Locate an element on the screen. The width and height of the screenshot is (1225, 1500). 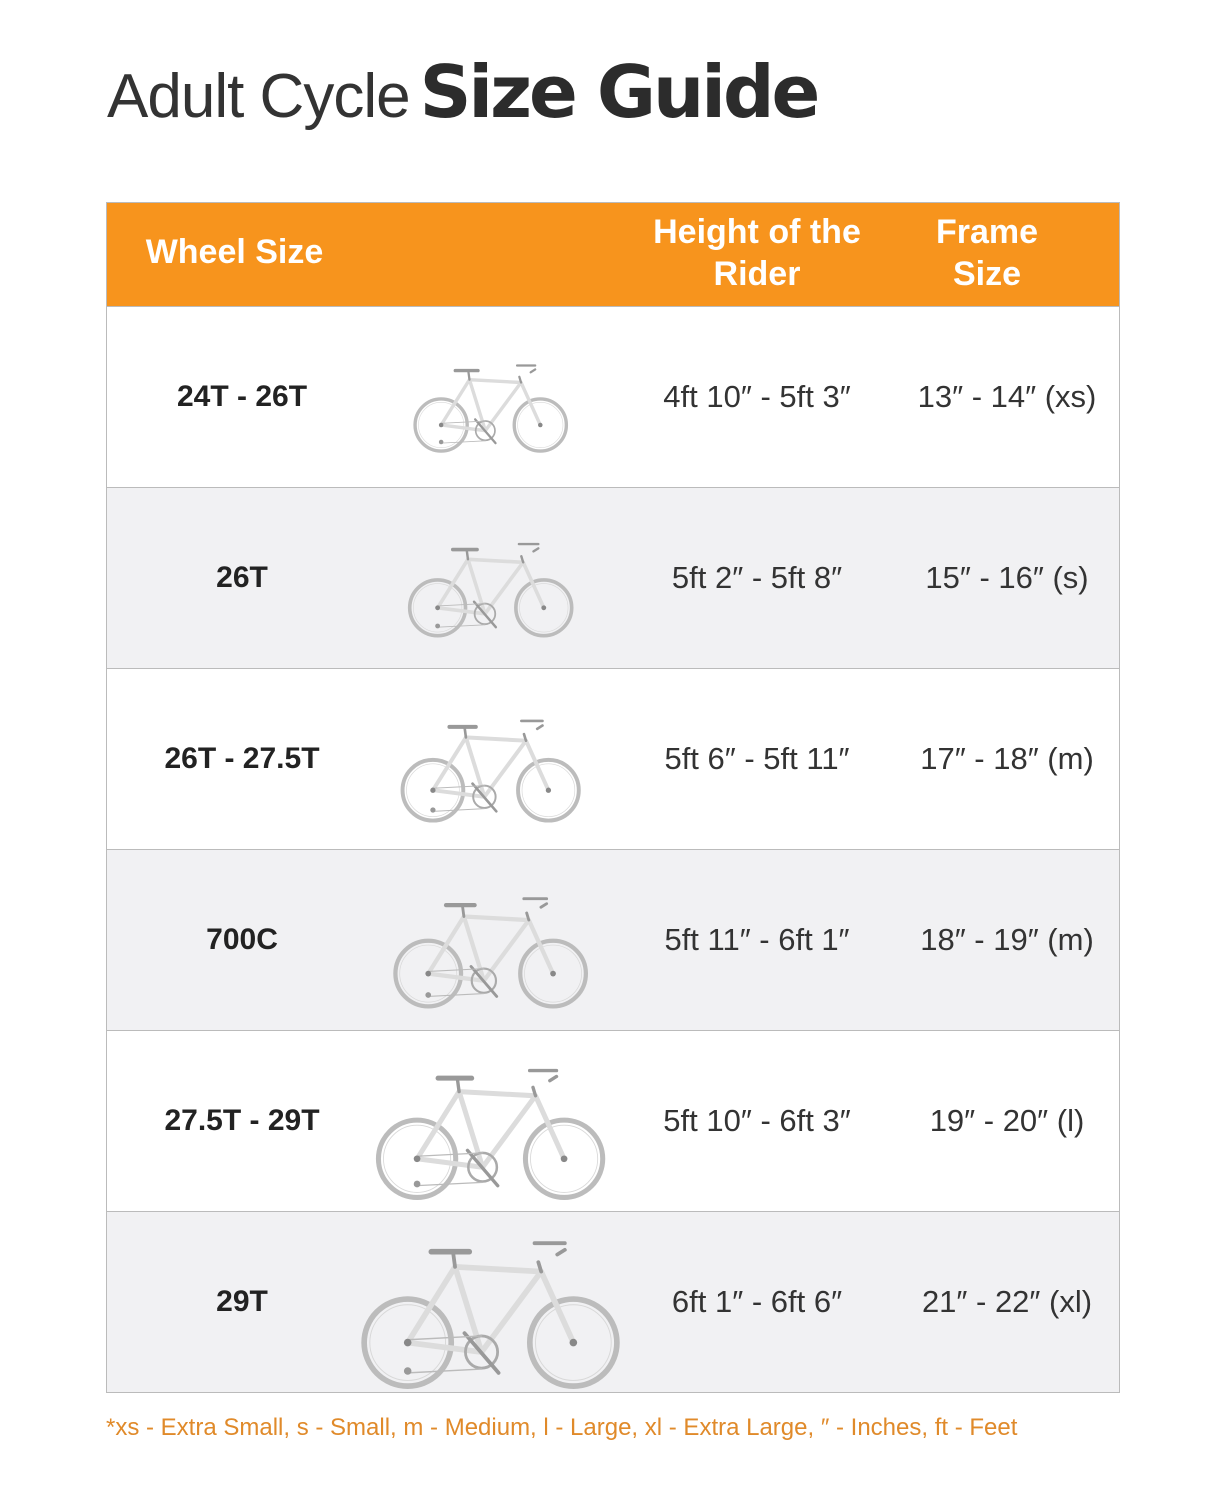
rider-height: 6ft 1″ - 6ft 6″ is located at coordinates (757, 1301).